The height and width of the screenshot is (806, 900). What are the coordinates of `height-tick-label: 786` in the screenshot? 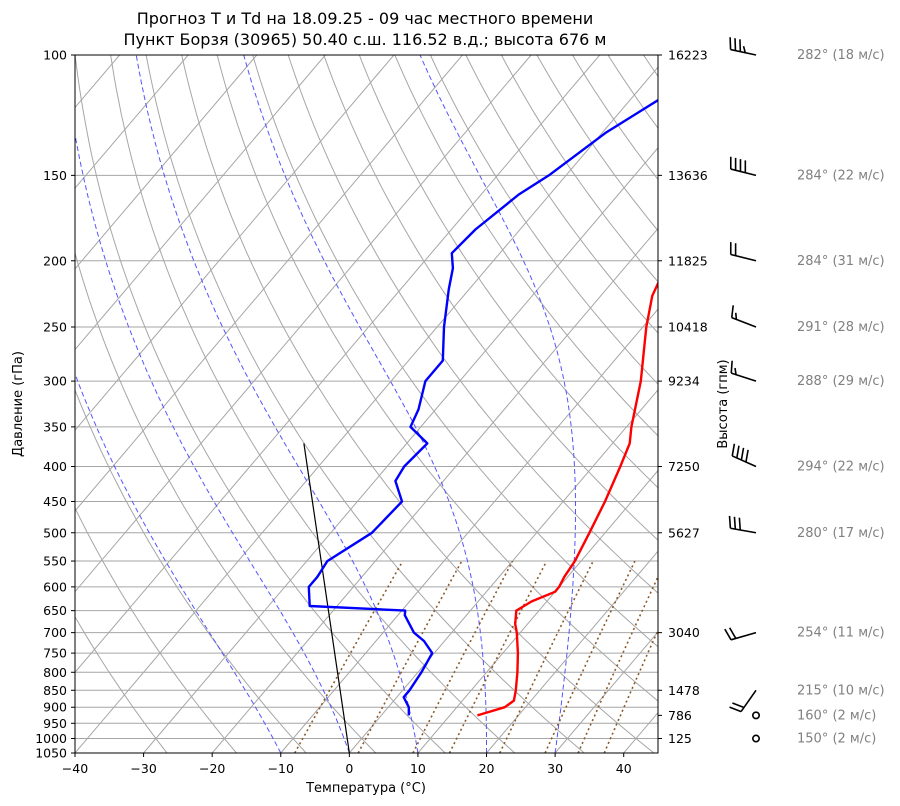 It's located at (680, 715).